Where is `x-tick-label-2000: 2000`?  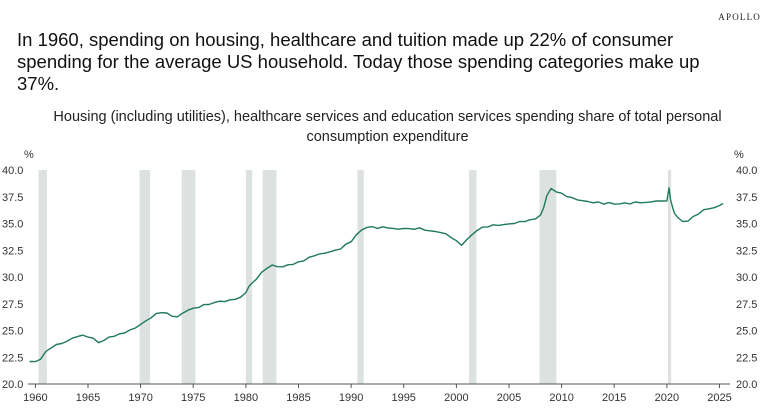
x-tick-label-2000: 2000 is located at coordinates (456, 398).